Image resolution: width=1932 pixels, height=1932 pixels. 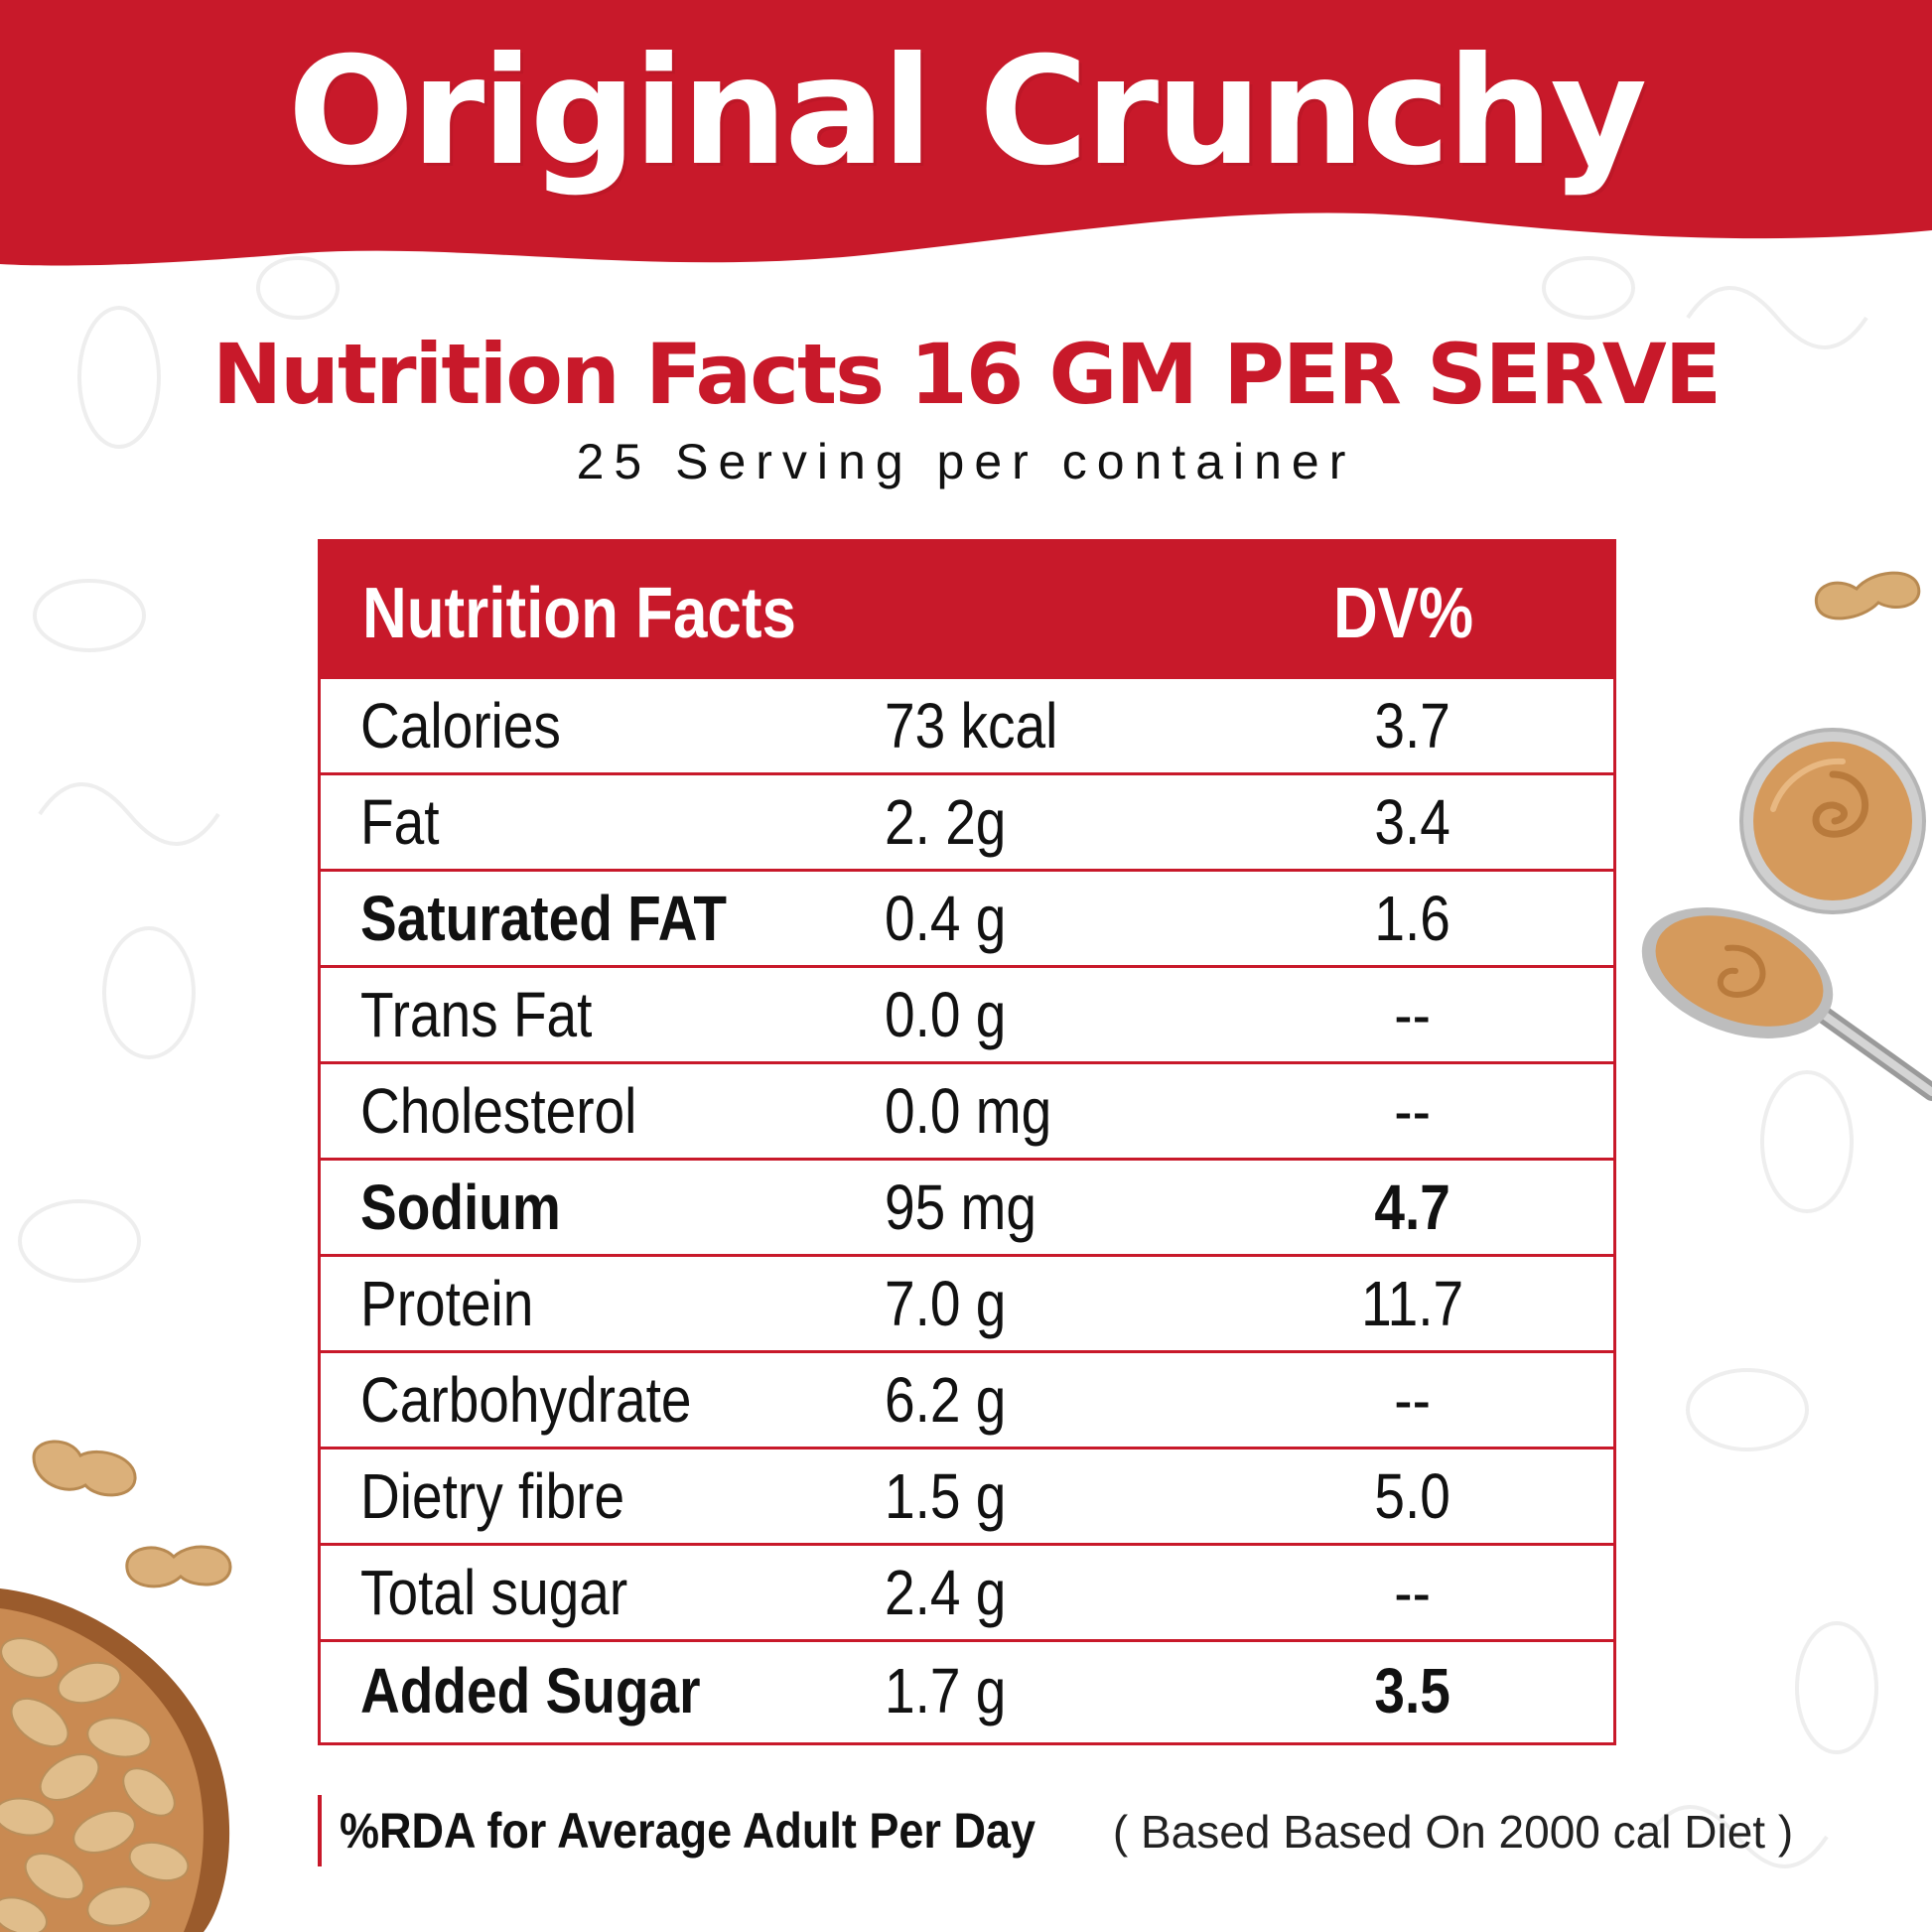 I want to click on table-row: Added Sugar 1.7 g 3.5, so click(x=967, y=1690).